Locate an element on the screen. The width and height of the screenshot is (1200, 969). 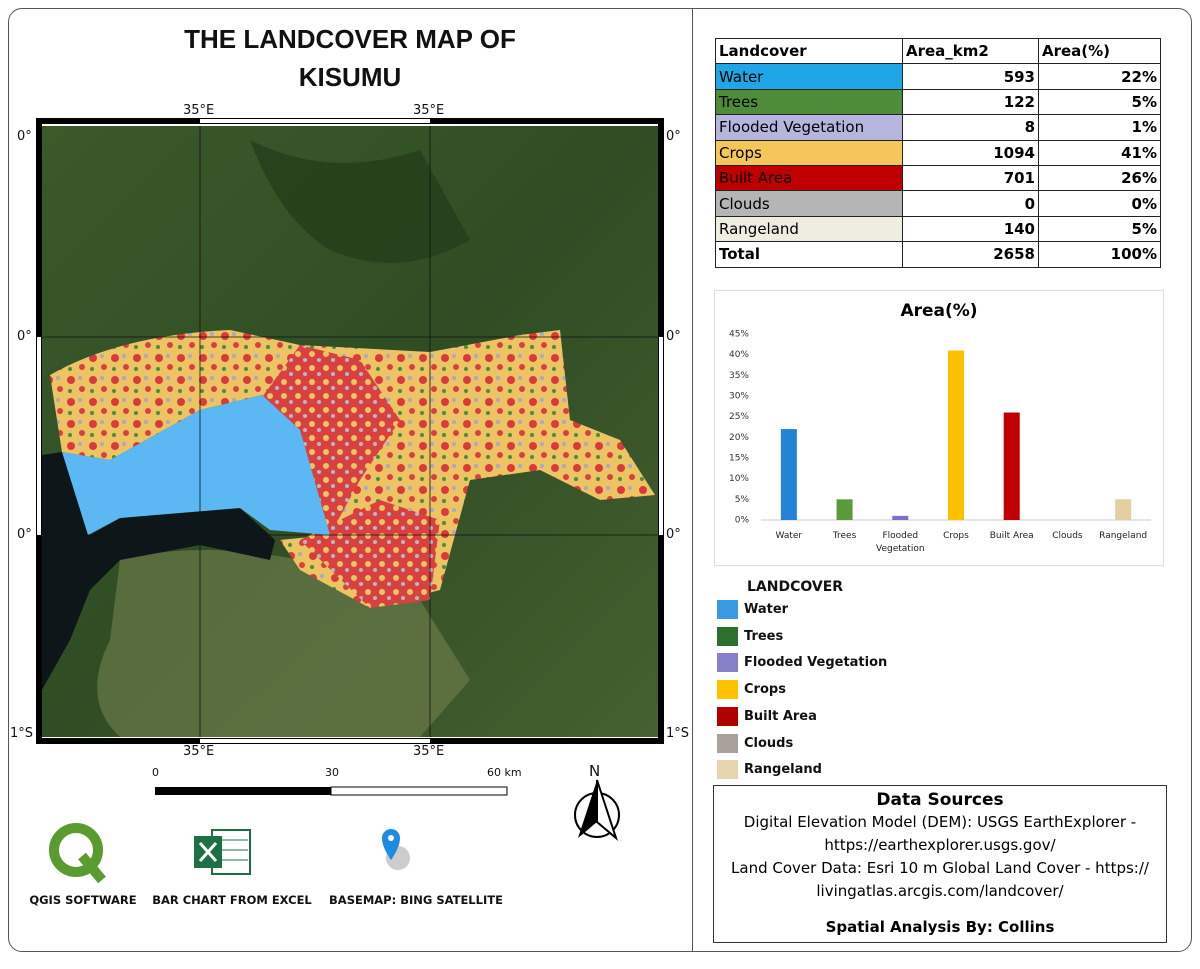
y-tick-label: 0% is located at coordinates (742, 521).